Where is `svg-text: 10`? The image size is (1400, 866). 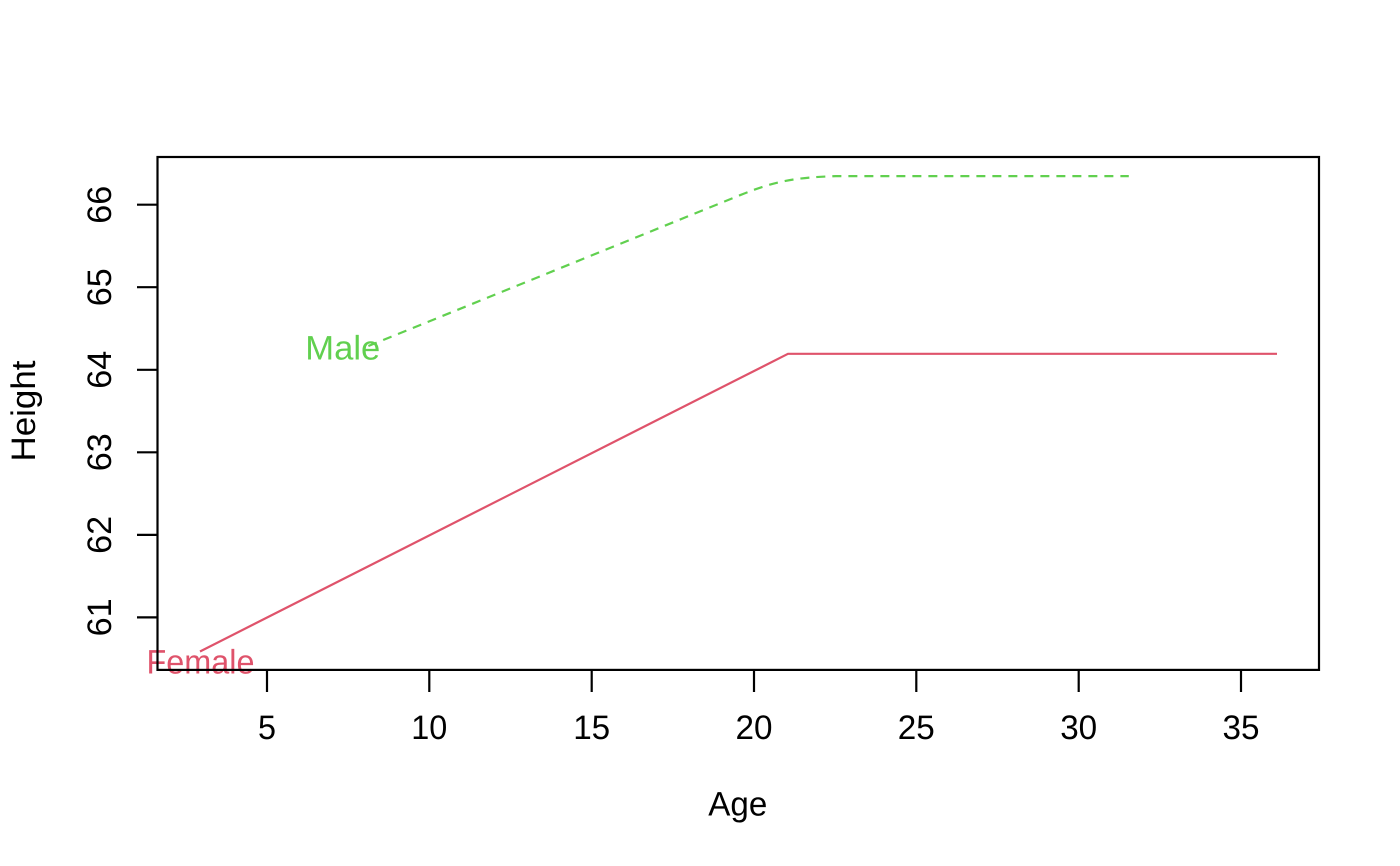 svg-text: 10 is located at coordinates (429, 728).